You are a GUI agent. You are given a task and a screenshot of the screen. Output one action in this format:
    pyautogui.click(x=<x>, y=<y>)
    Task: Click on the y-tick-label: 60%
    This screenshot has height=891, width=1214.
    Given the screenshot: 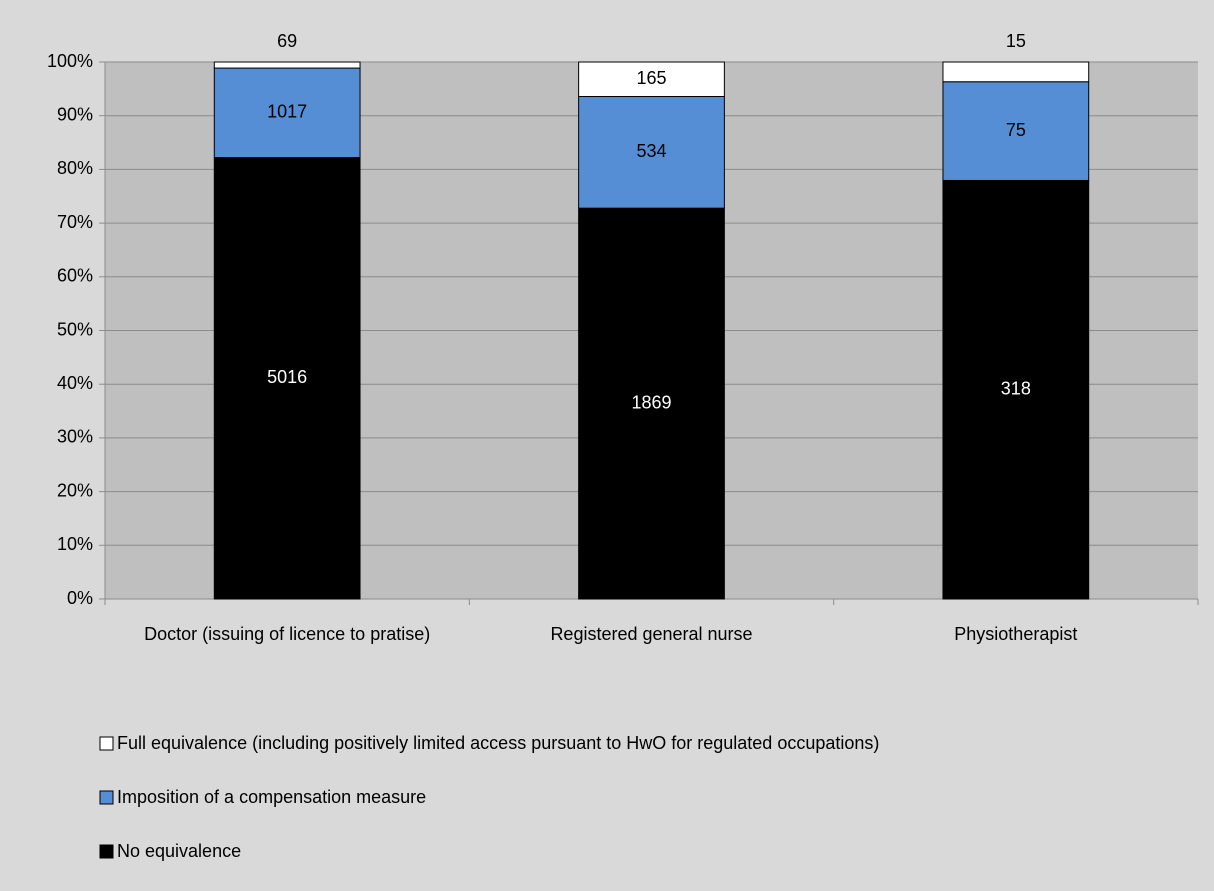 What is the action you would take?
    pyautogui.click(x=75, y=276)
    